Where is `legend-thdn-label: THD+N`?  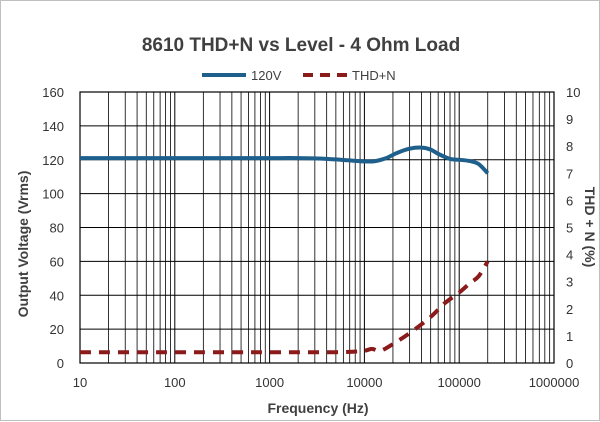
legend-thdn-label: THD+N is located at coordinates (374, 75).